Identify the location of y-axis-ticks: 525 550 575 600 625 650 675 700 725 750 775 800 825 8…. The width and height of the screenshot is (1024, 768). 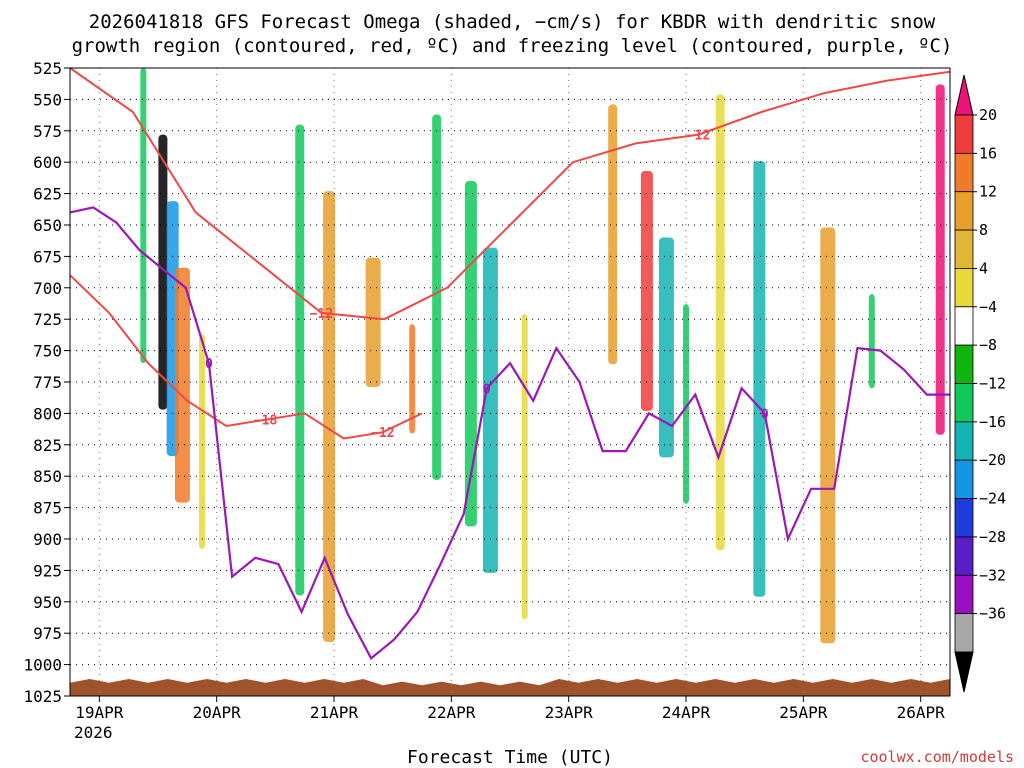
(46, 382).